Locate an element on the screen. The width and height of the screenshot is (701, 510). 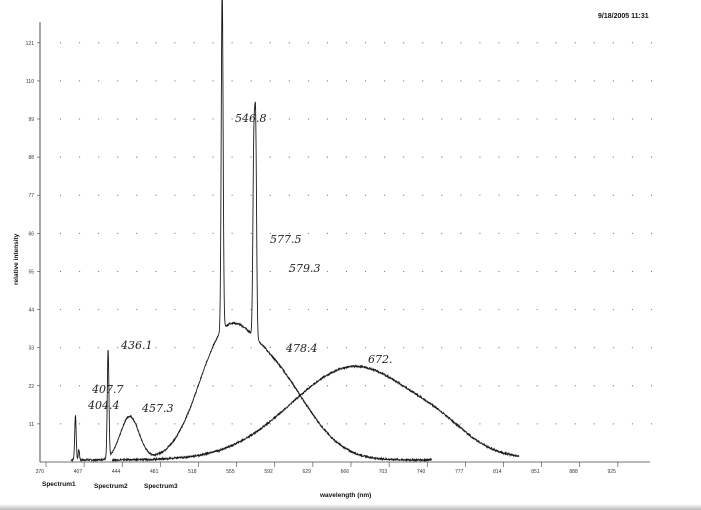
x-tick-label: 518 is located at coordinates (192, 472).